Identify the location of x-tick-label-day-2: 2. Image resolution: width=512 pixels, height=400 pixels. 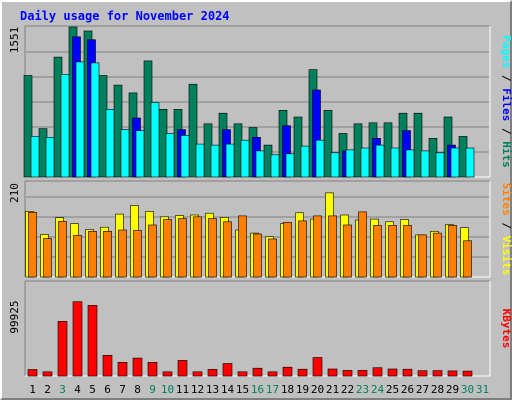
(47, 389).